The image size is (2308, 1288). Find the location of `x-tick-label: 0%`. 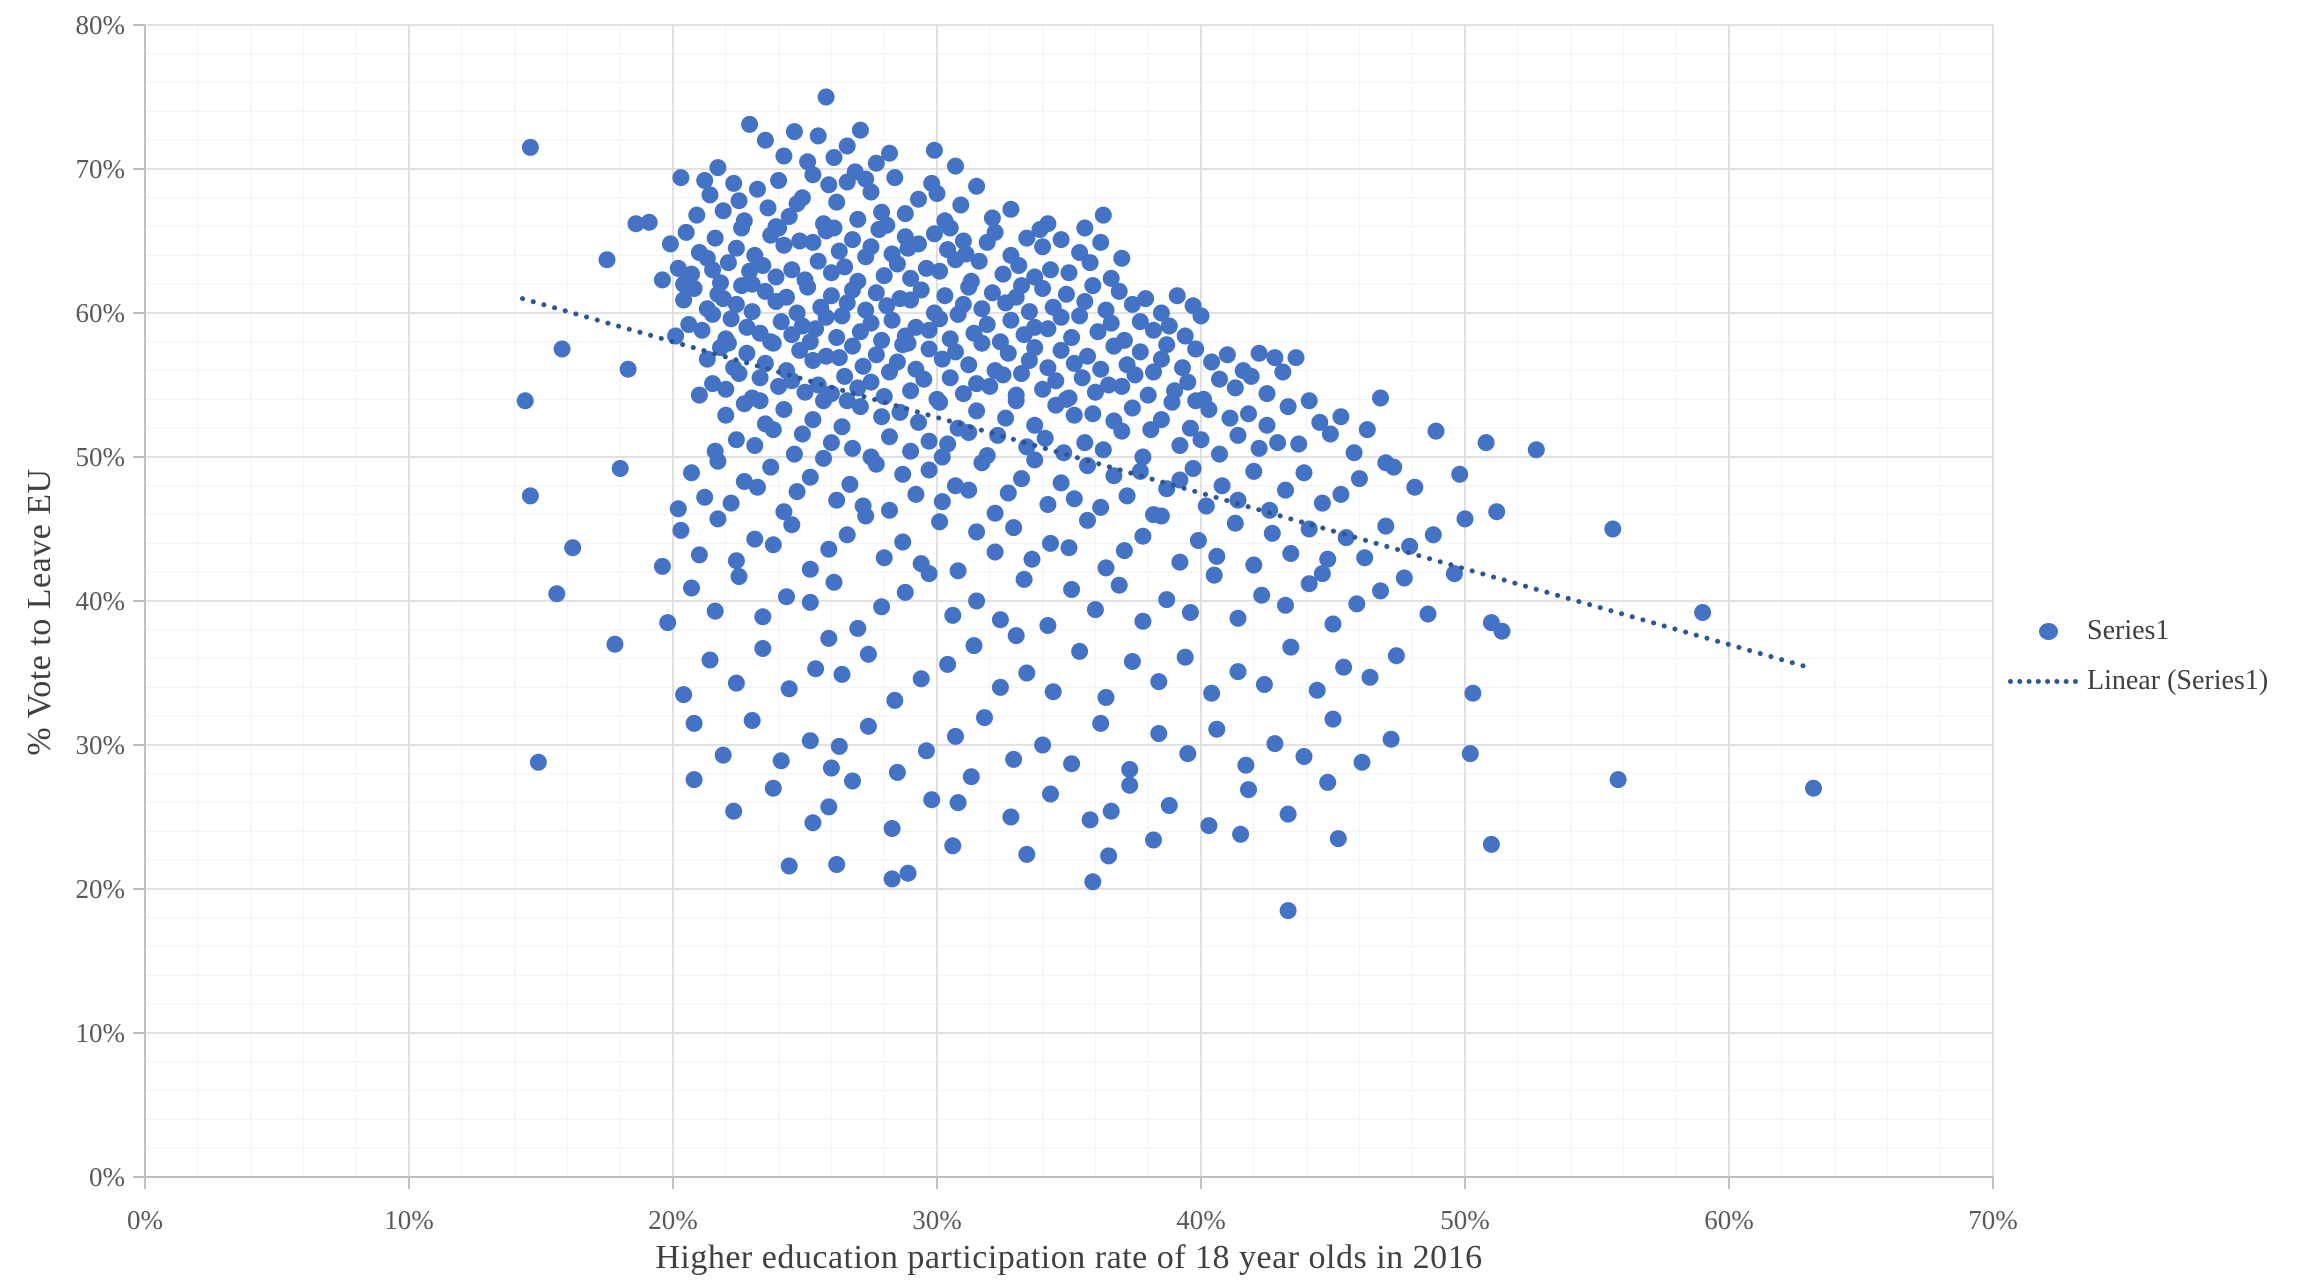

x-tick-label: 0% is located at coordinates (145, 1220).